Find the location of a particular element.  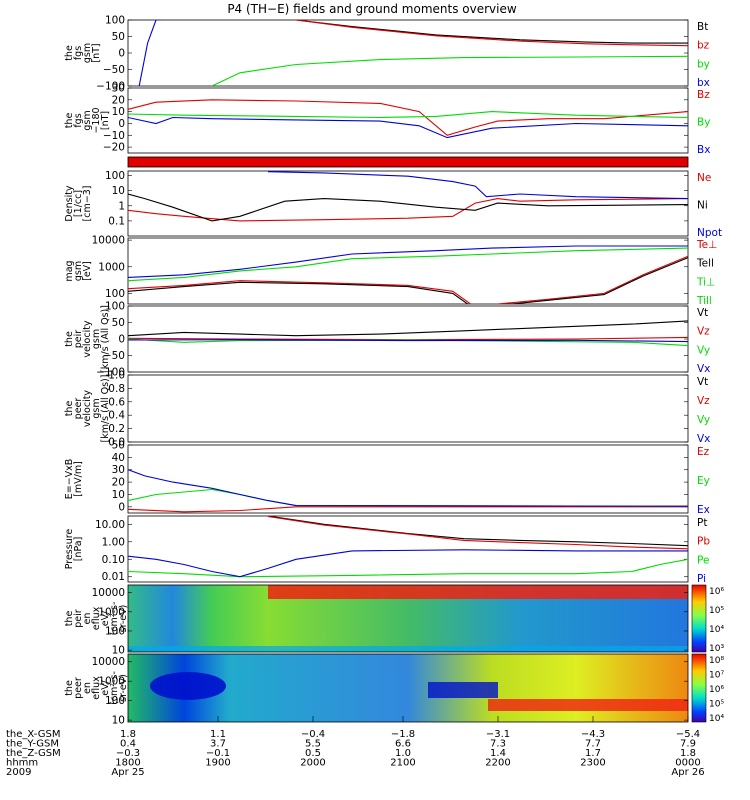

x-row-value: 1.0 is located at coordinates (403, 753).